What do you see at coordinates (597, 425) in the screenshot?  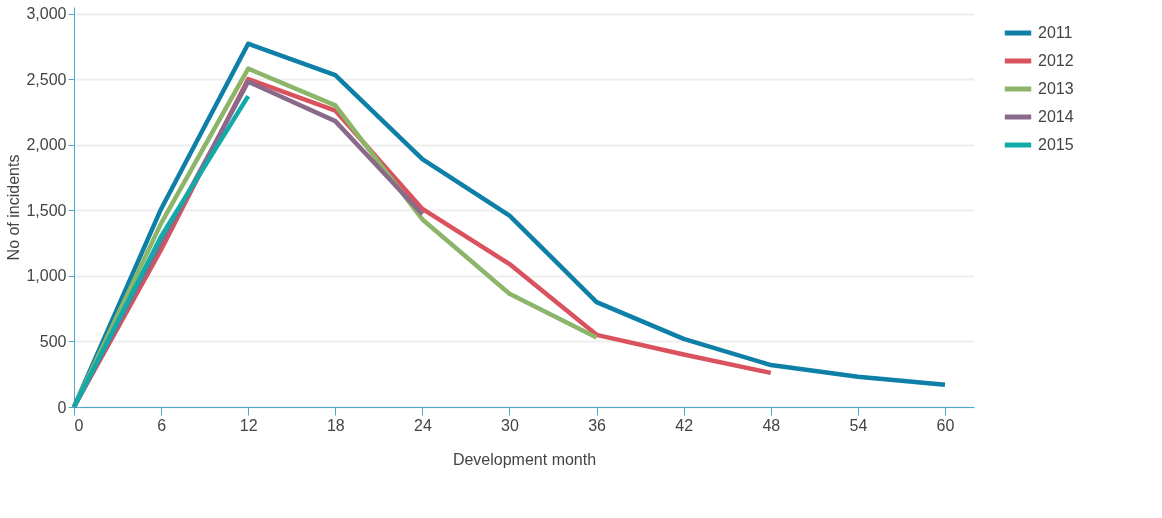 I see `x-tick-label: 36` at bounding box center [597, 425].